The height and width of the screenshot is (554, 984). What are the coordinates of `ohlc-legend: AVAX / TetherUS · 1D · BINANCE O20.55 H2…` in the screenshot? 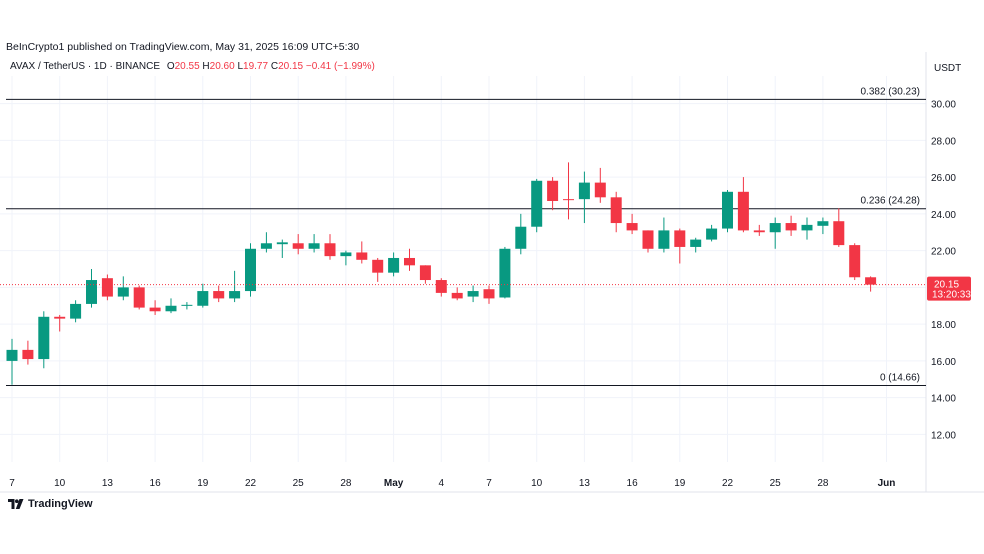 It's located at (192, 66).